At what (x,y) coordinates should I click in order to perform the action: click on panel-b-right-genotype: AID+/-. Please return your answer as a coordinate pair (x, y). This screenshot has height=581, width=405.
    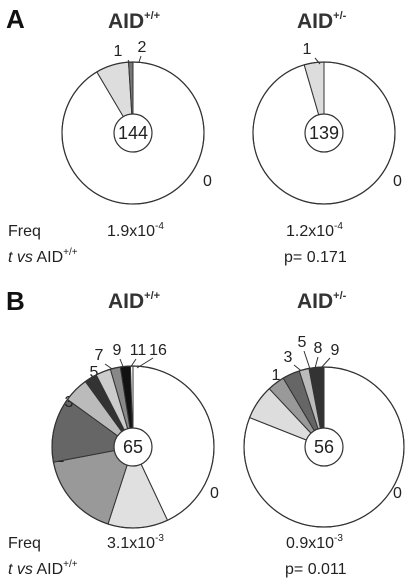
    Looking at the image, I should click on (322, 301).